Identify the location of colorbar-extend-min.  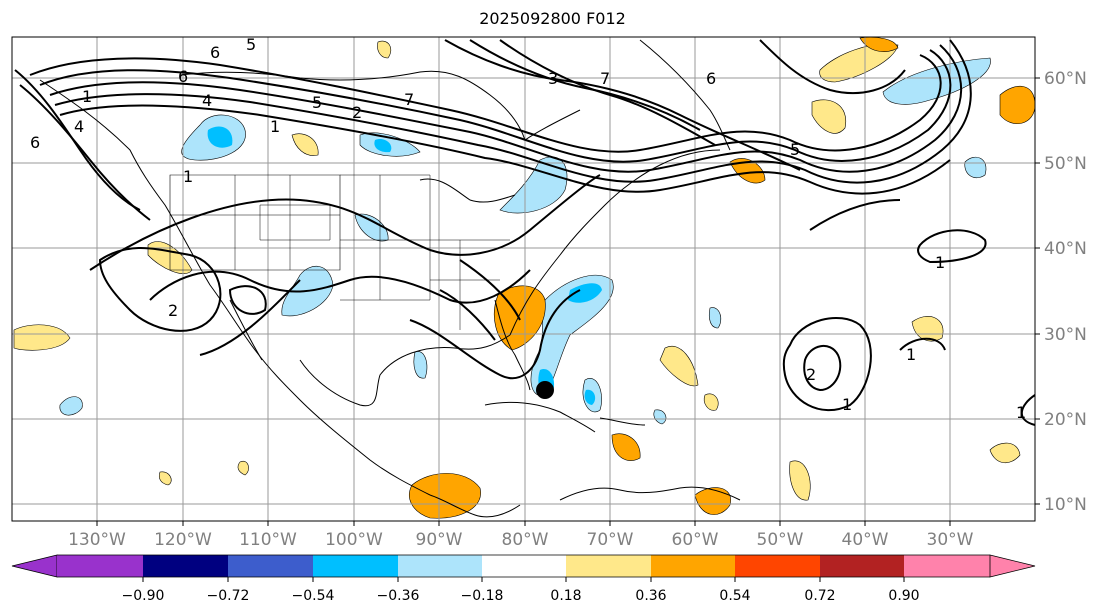
(34, 566).